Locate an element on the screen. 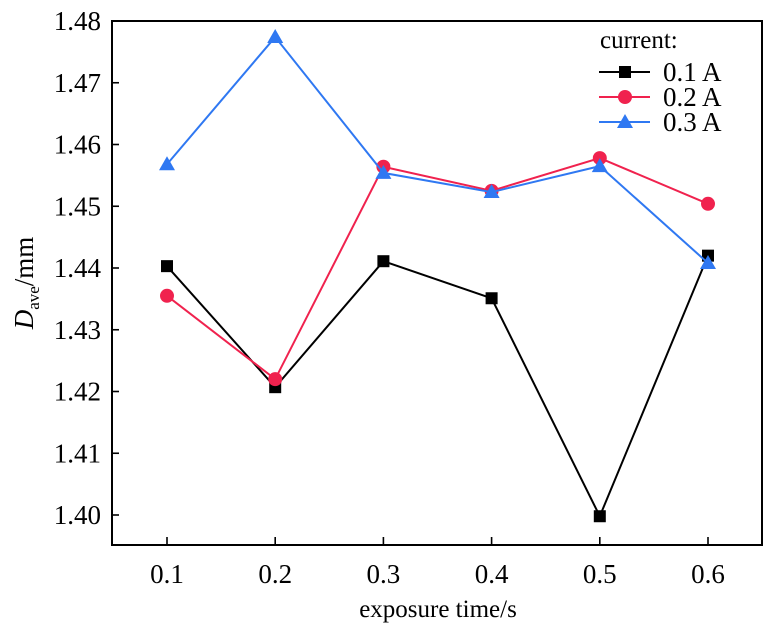  legend-label: 0.1 A is located at coordinates (692, 72).